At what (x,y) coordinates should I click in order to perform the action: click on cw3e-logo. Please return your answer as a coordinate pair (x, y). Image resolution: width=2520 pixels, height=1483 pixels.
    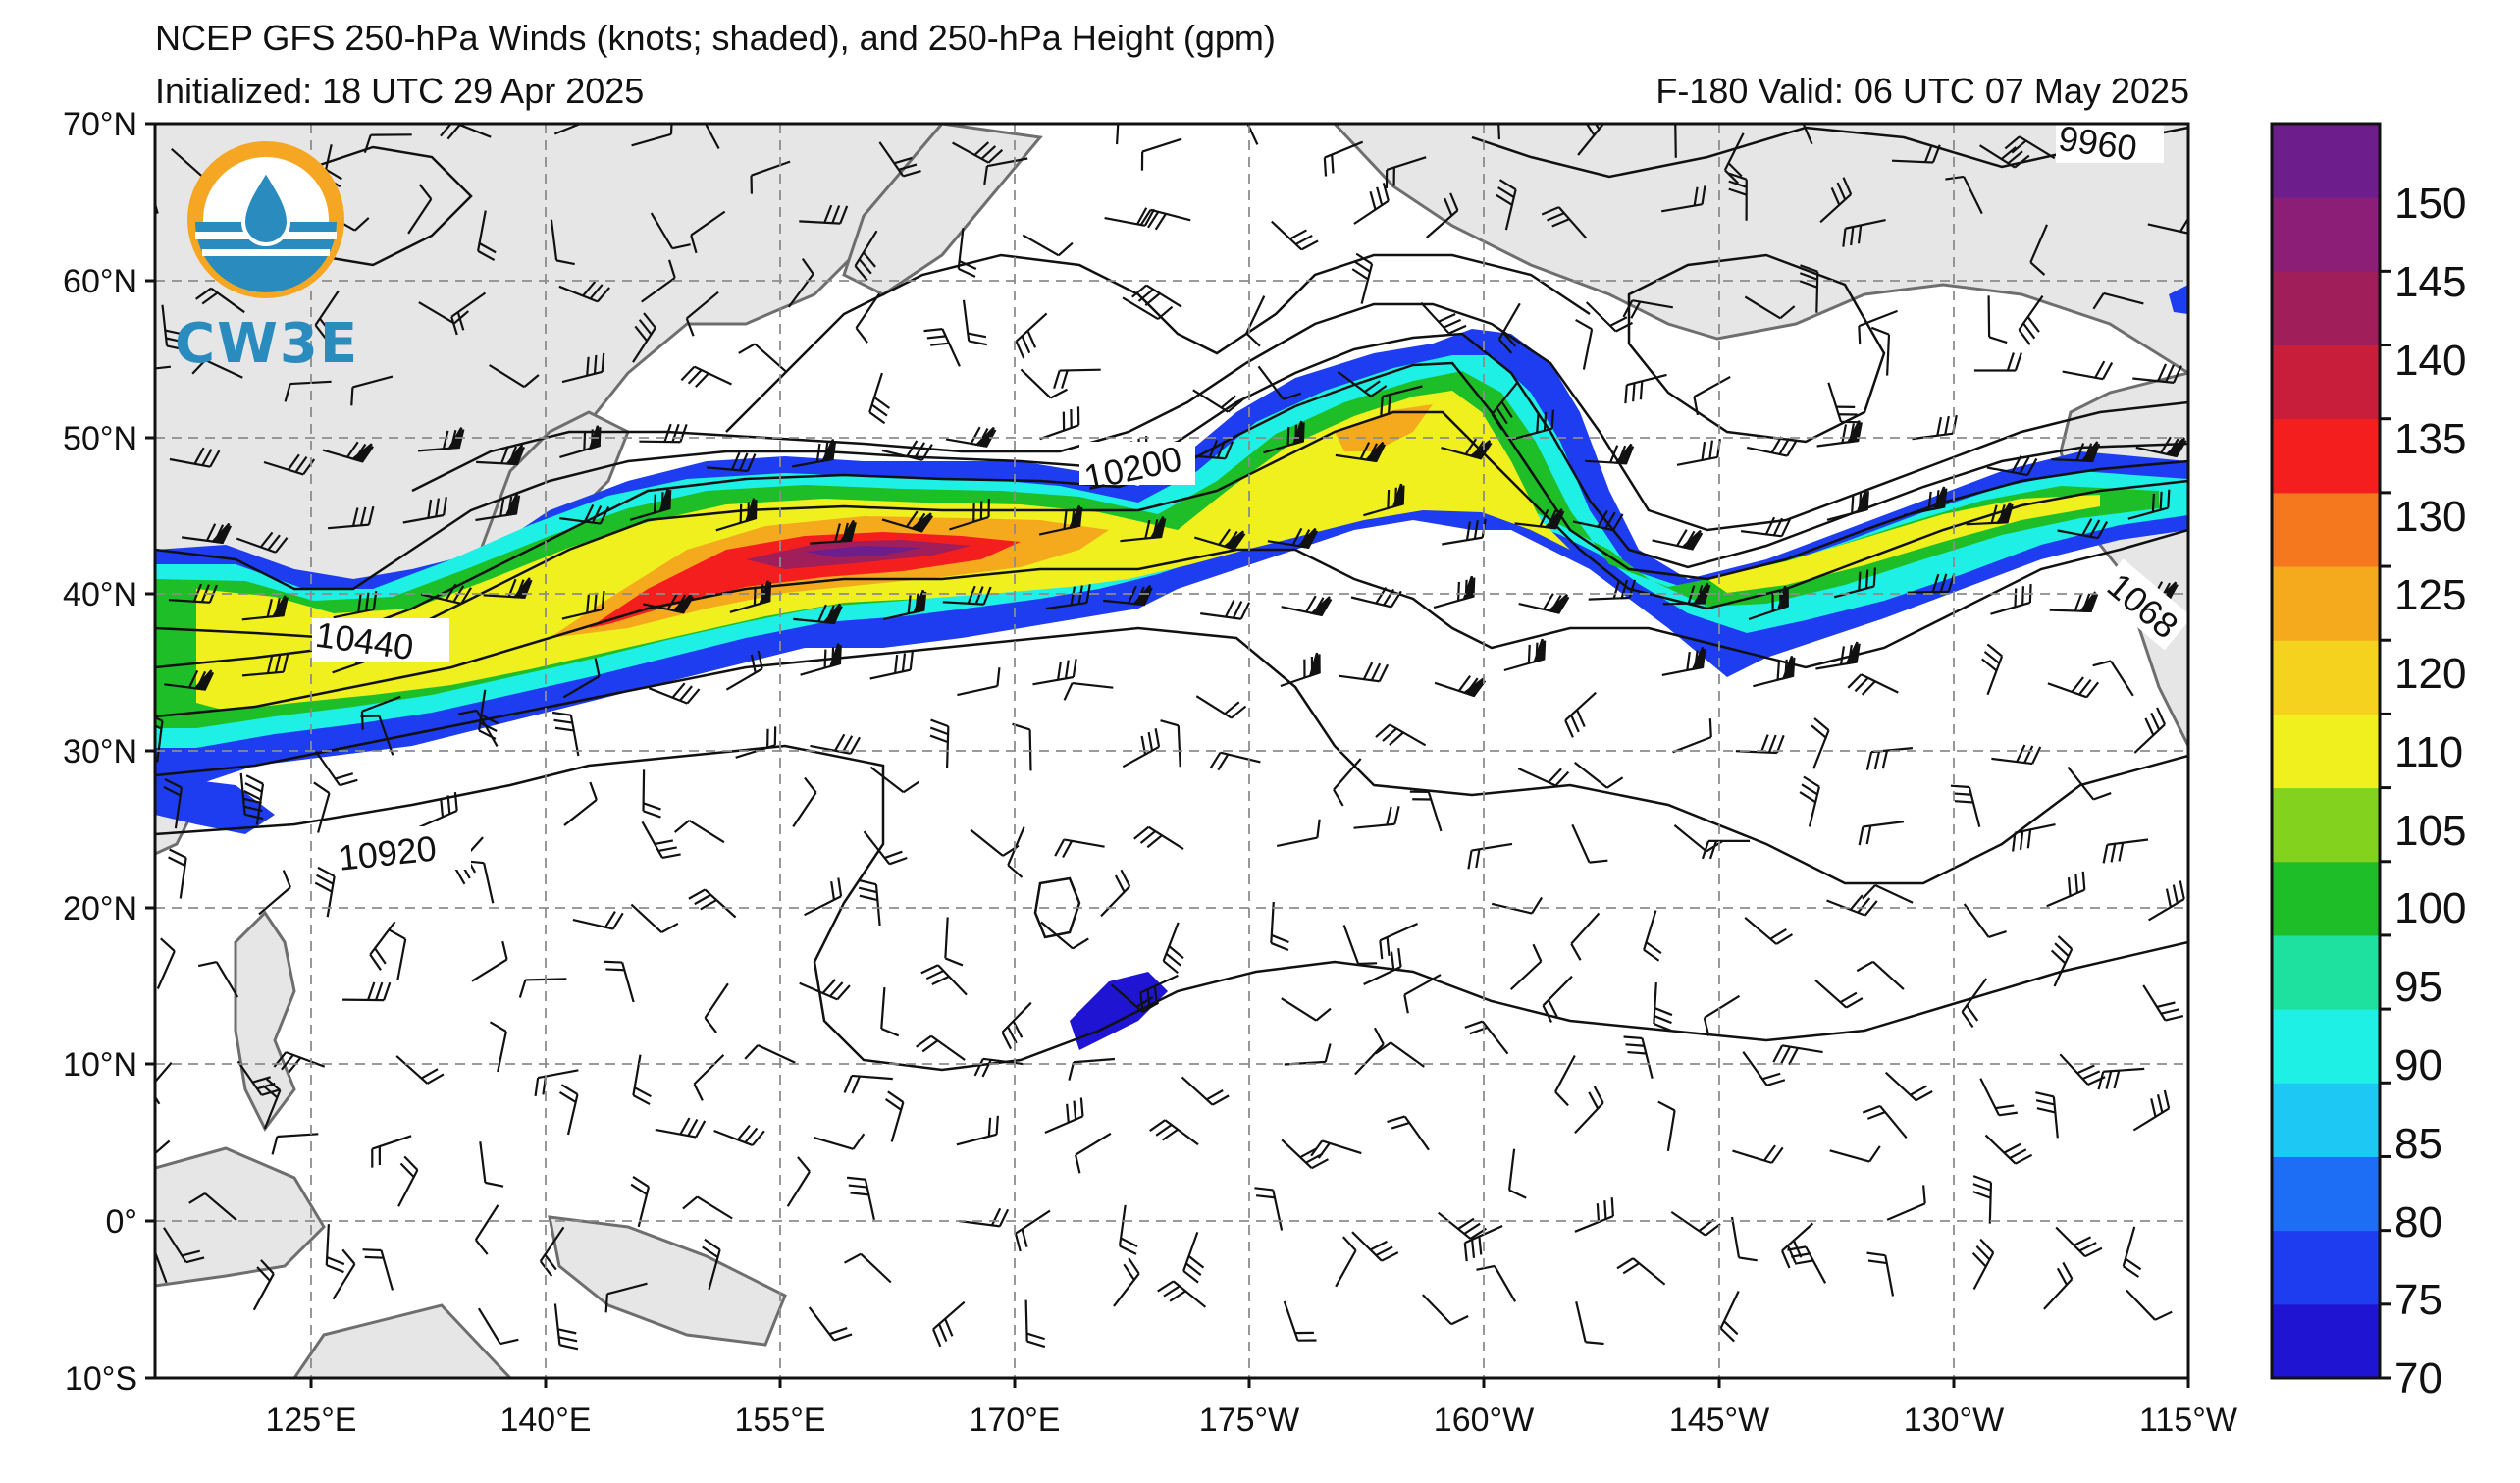
    Looking at the image, I should click on (265, 220).